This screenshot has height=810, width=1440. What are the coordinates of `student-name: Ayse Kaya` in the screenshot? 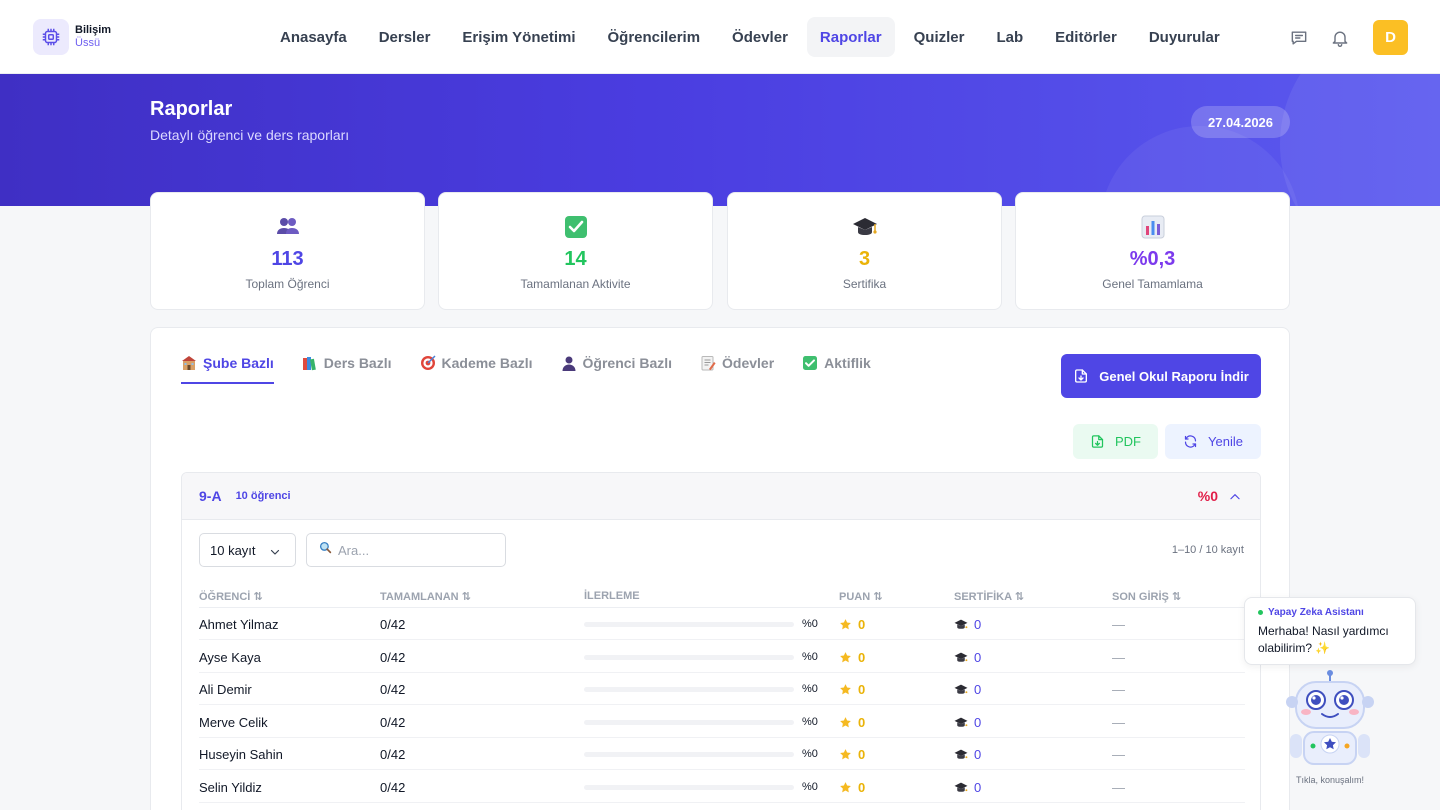 It's located at (230, 657).